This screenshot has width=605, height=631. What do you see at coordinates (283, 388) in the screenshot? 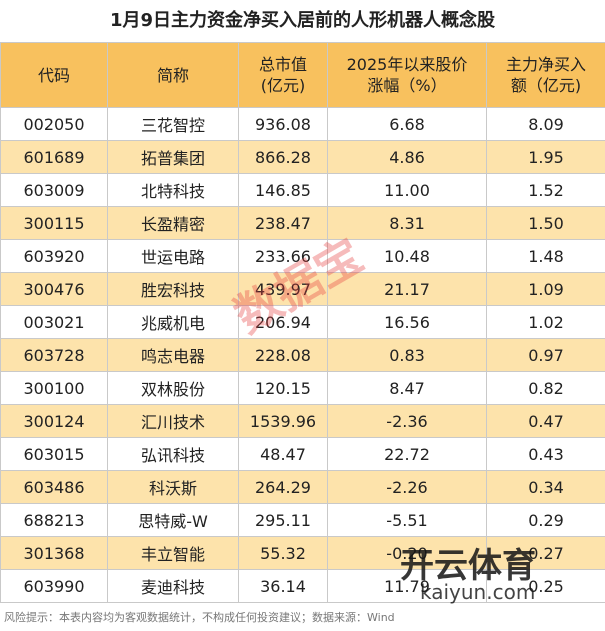
I see `table-cell: 120.15` at bounding box center [283, 388].